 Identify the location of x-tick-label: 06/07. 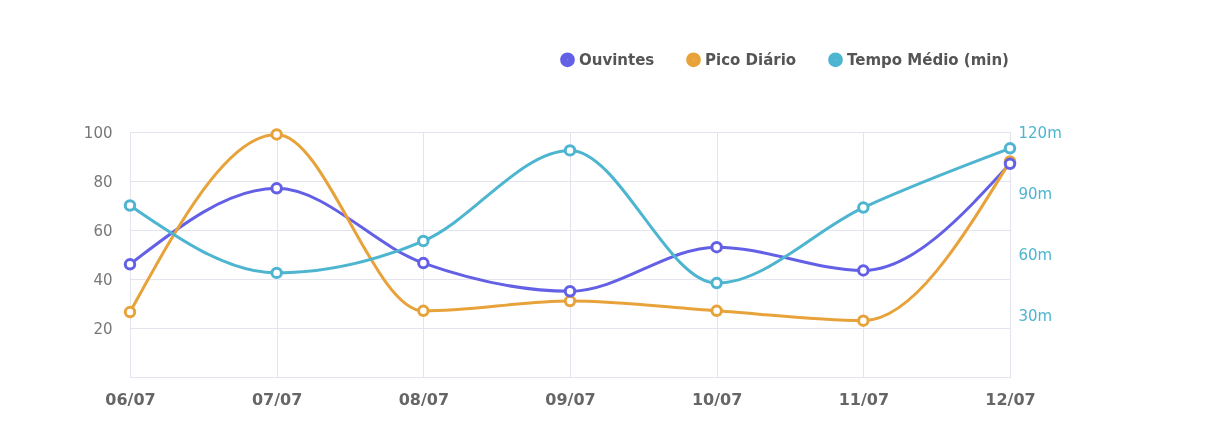
(130, 399).